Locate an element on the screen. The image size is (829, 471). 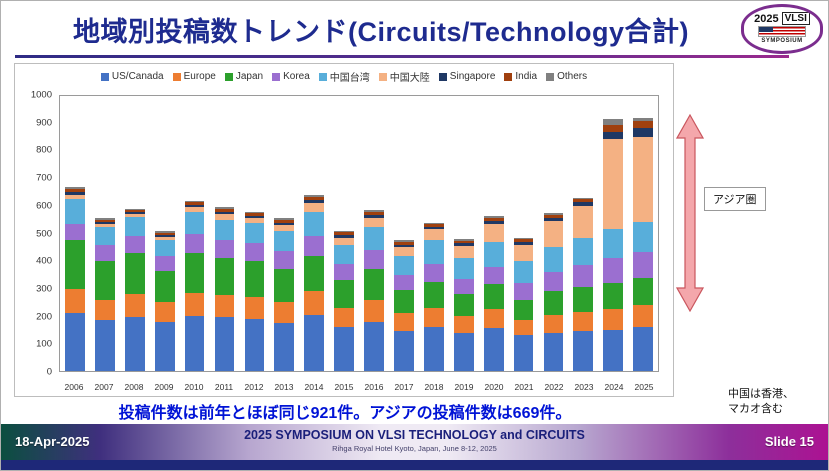
x-tick-label: 2011 is located at coordinates (224, 387).